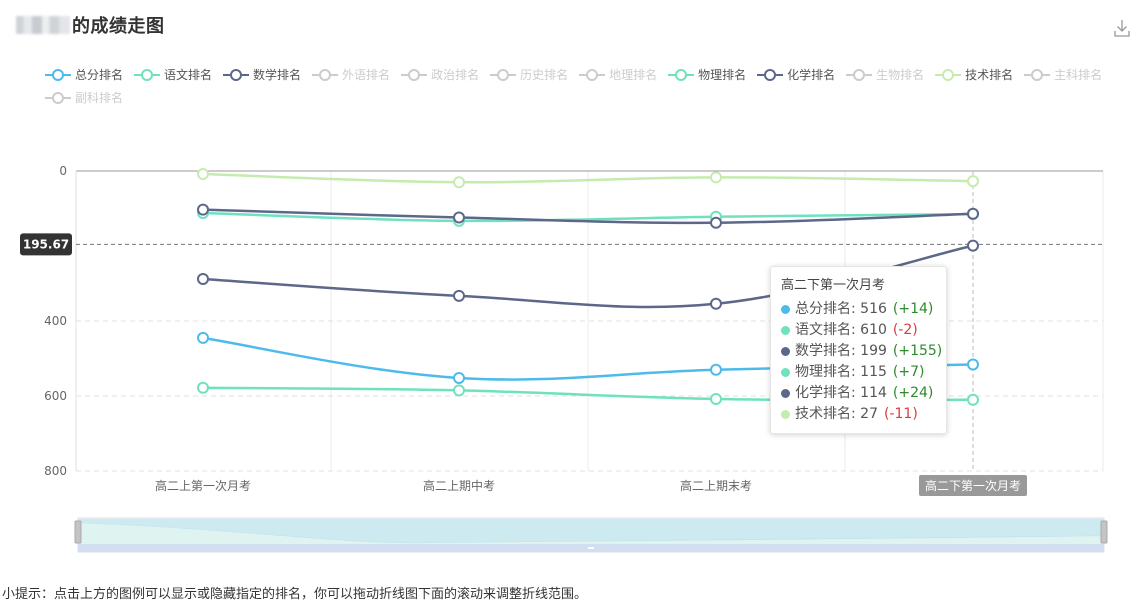  Describe the element at coordinates (366, 75) in the screenshot. I see `legend-label: 外语排名` at that location.